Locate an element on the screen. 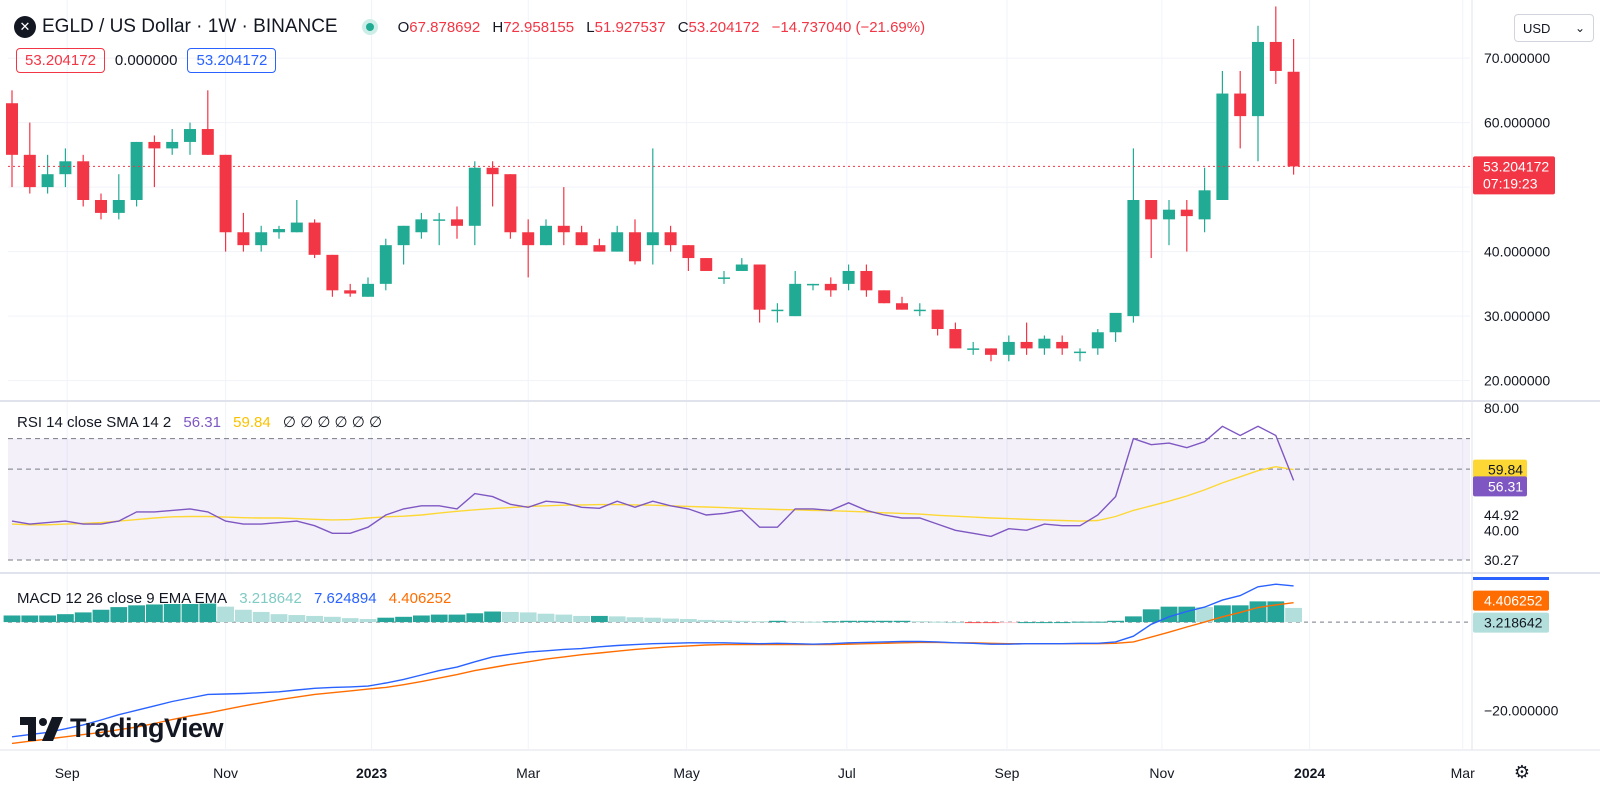  sell-button: 53.204172 is located at coordinates (60, 60).